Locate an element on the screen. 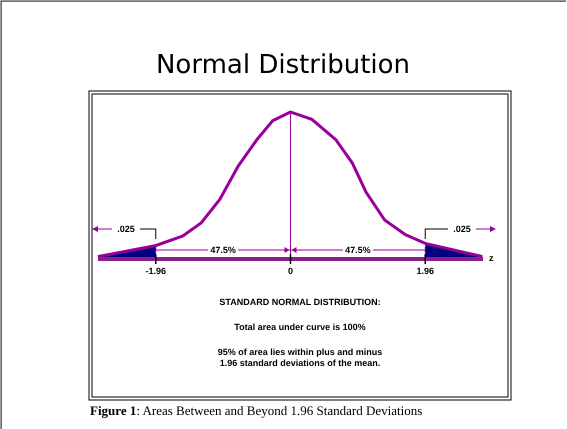 This screenshot has height=429, width=567. caption: Figure 1: Areas Between and Beyond 1.96 Standard Deviations is located at coordinates (256, 410).